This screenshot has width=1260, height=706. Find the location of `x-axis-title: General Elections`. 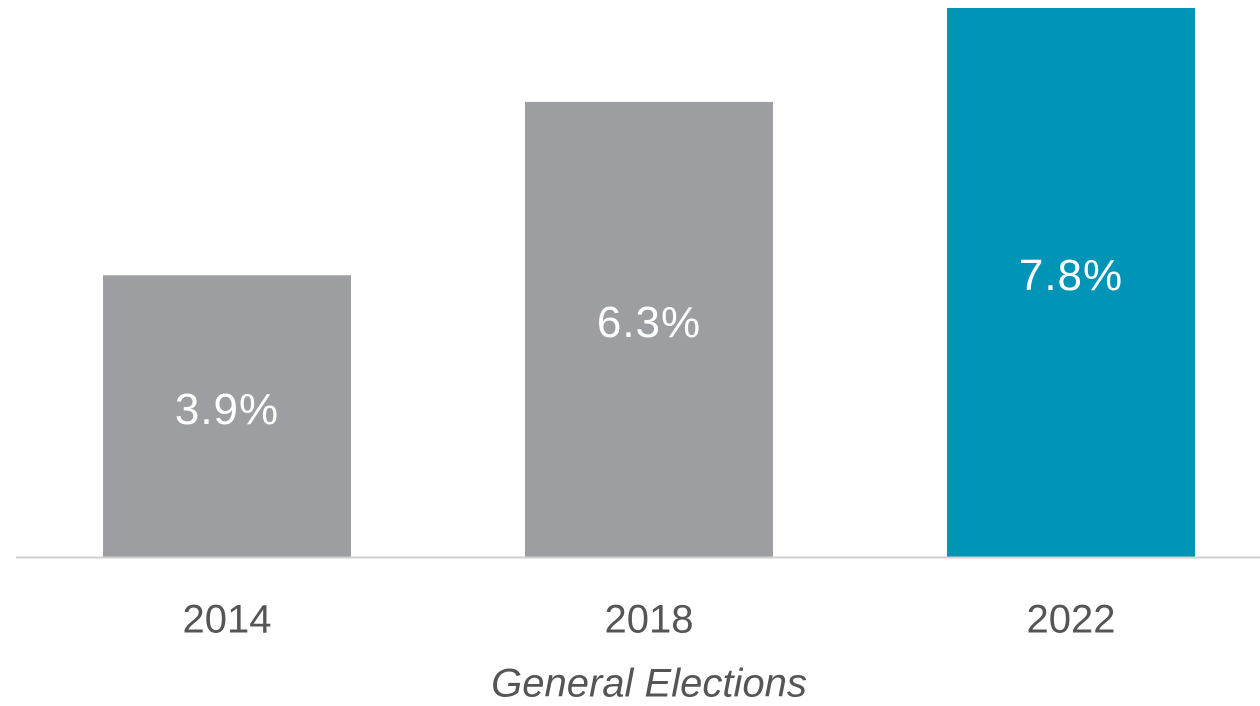

x-axis-title: General Elections is located at coordinates (649, 684).